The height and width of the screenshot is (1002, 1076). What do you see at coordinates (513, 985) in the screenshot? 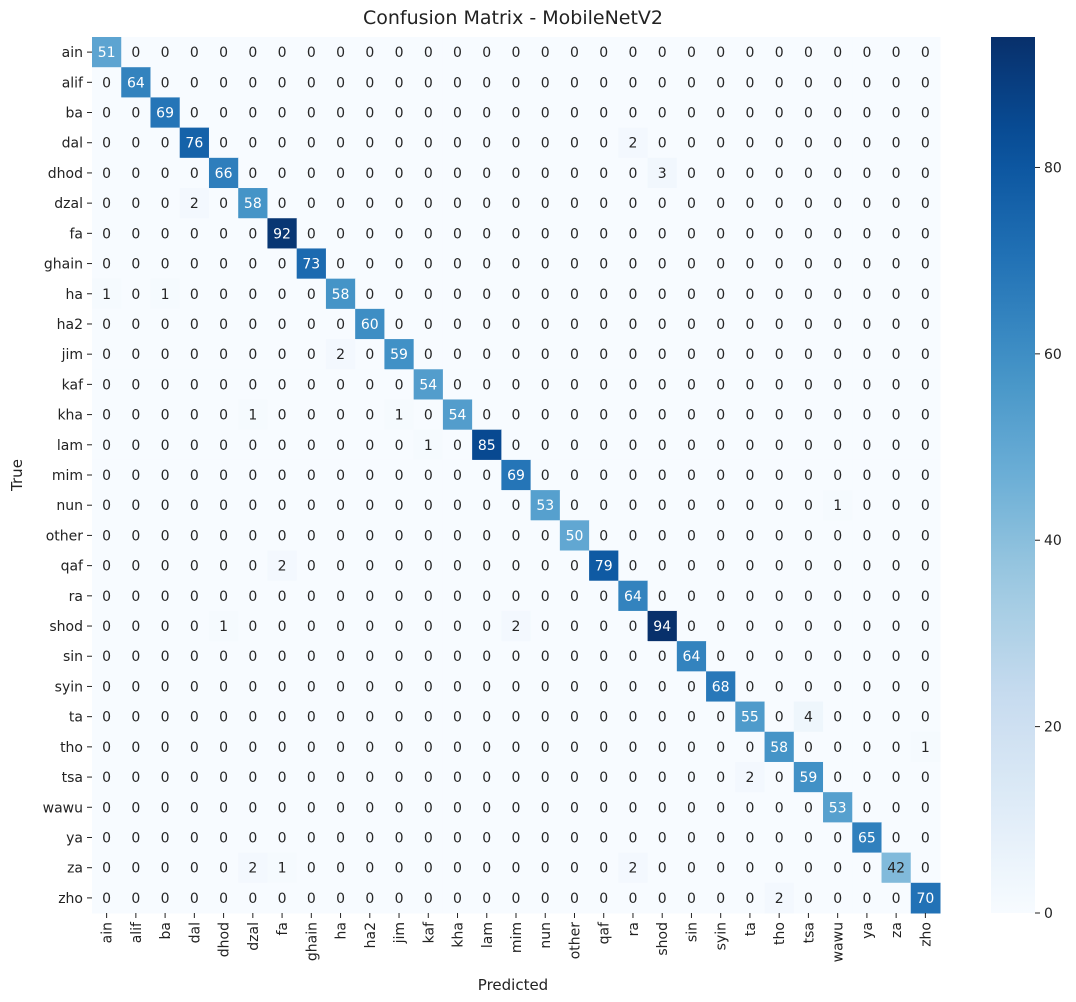
I see `x-axis-label: Predicted` at bounding box center [513, 985].